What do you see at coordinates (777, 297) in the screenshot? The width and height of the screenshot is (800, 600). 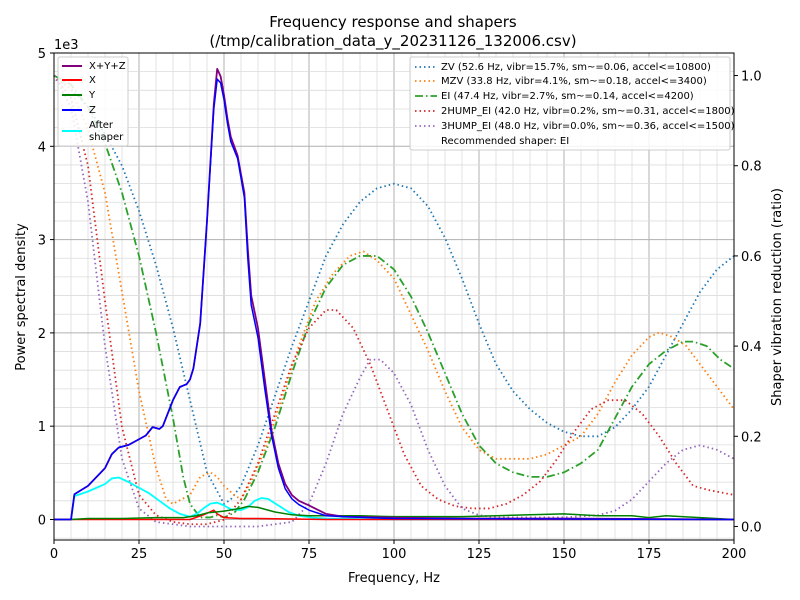 I see `y2-axis-label: Shaper vibration reduction (ratio)` at bounding box center [777, 297].